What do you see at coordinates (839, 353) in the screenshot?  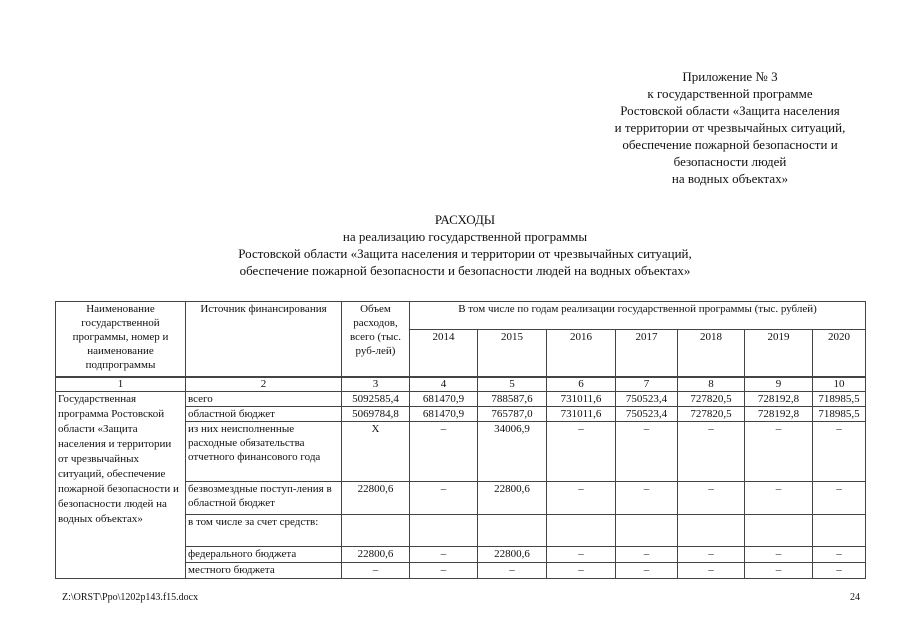 I see `header-year: 2020` at bounding box center [839, 353].